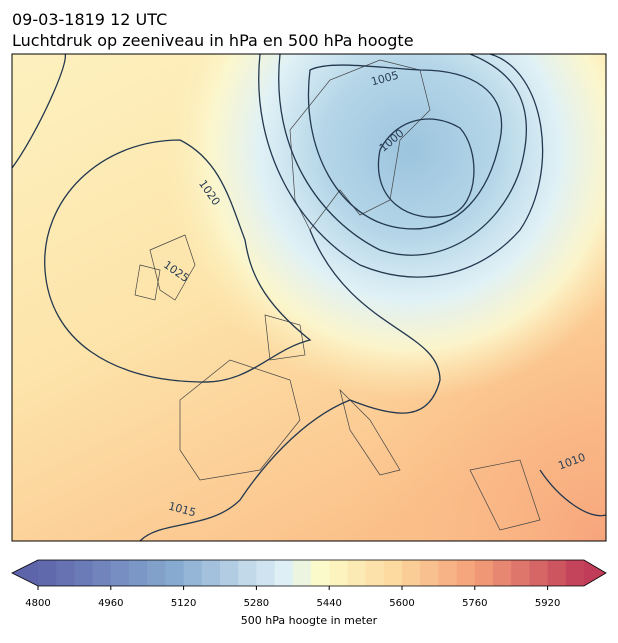 This screenshot has width=618, height=643. What do you see at coordinates (474, 603) in the screenshot?
I see `colorbar-tick-label: 5760` at bounding box center [474, 603].